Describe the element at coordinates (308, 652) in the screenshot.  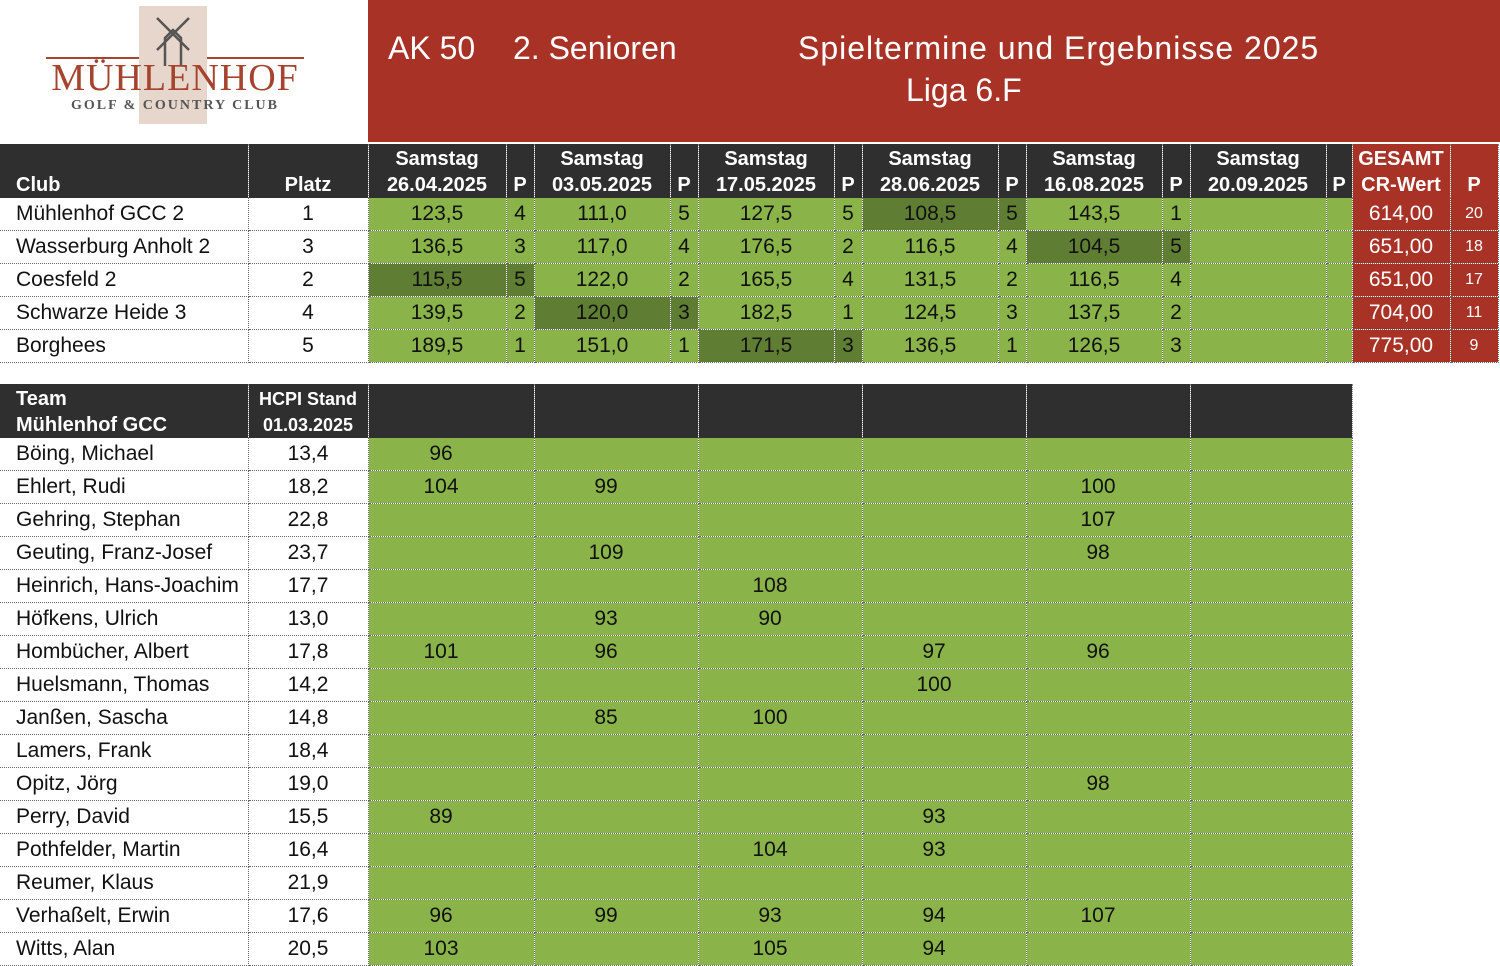
I see `player-hcpi: 17,8` at that location.